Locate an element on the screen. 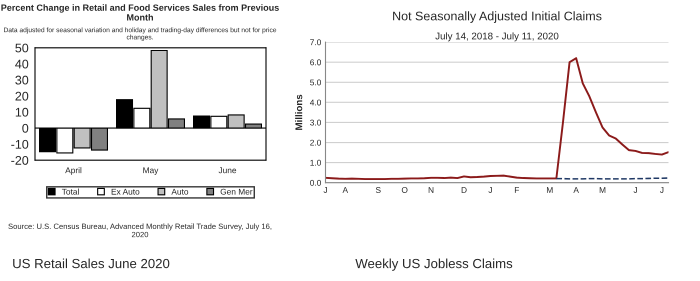 The width and height of the screenshot is (700, 281). y-tick-label: 10 is located at coordinates (22, 112).